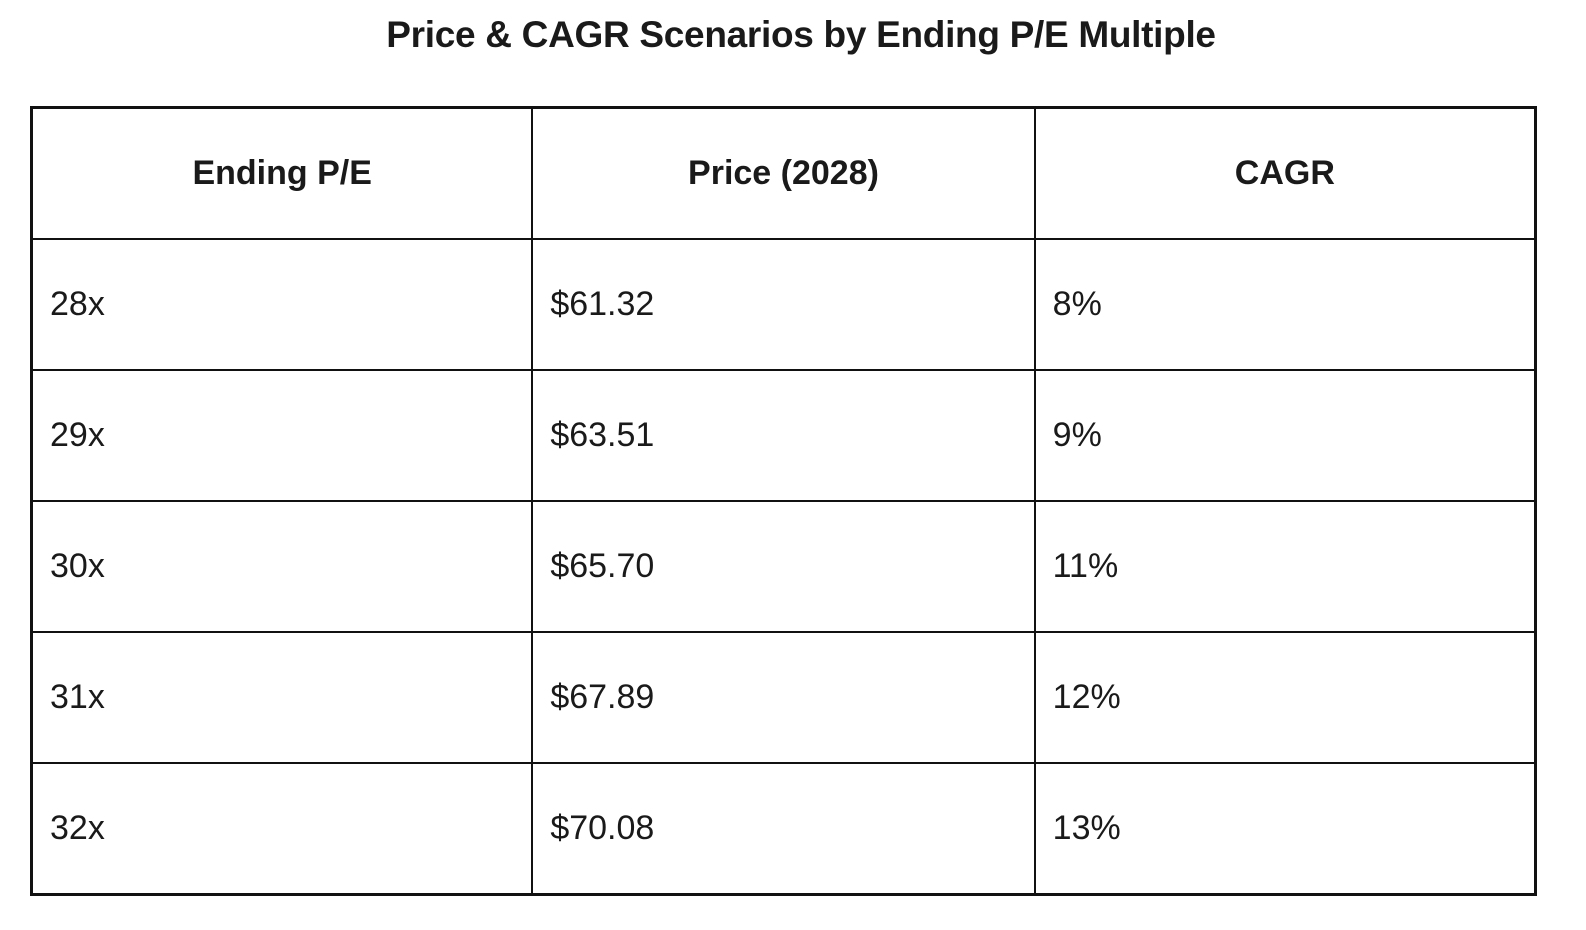  I want to click on column-header-ending-pe: Ending P/E, so click(282, 173).